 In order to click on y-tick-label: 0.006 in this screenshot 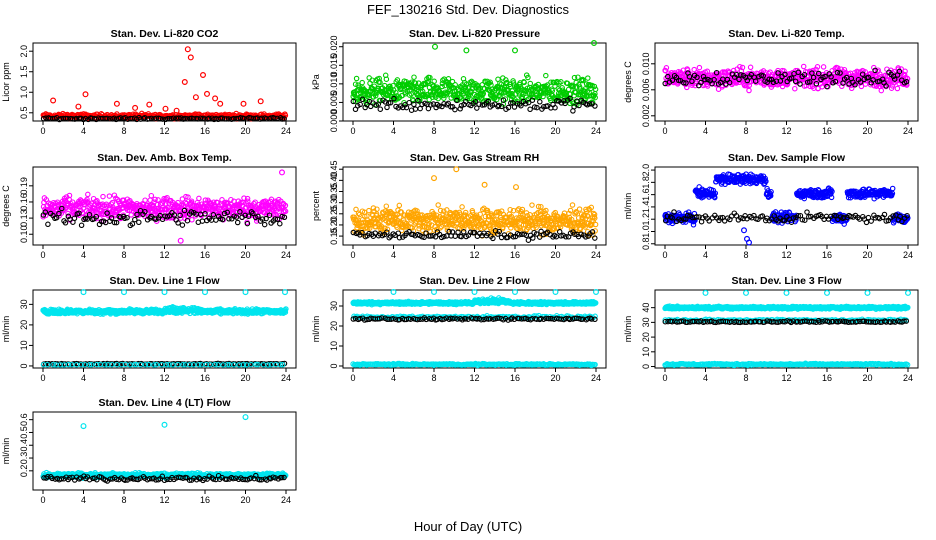, I will do `click(646, 90)`.